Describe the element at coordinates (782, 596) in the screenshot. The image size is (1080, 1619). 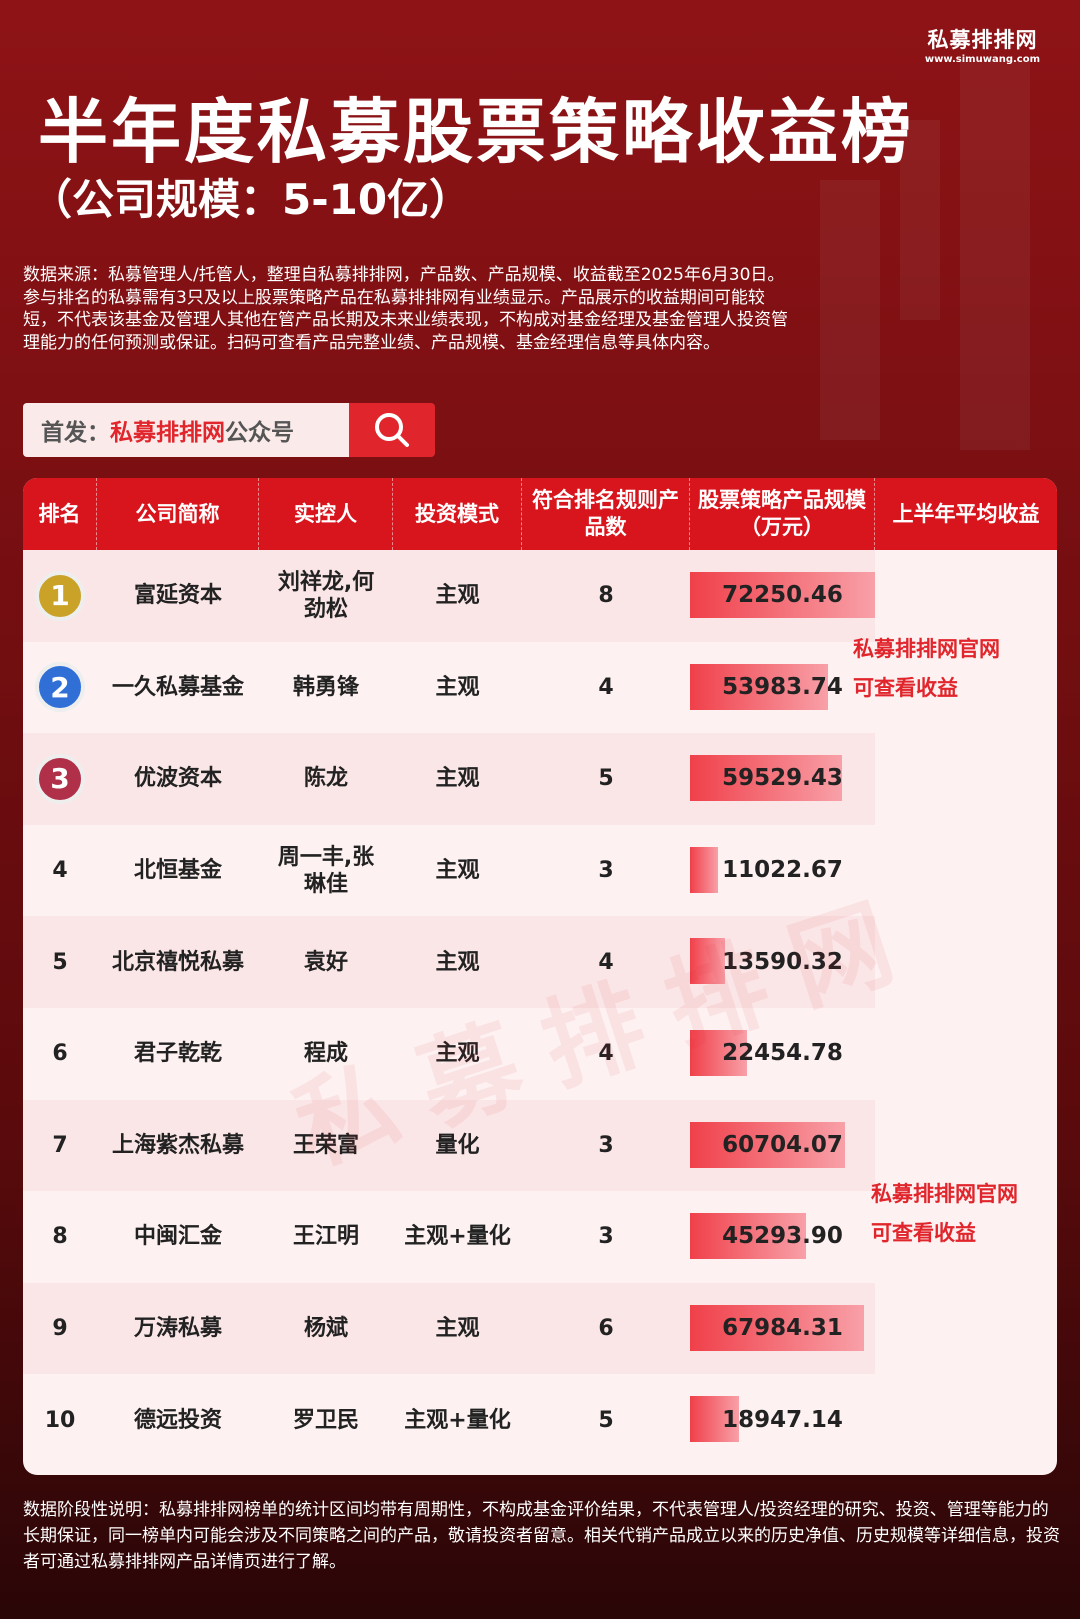
I see `size-cell: 72250.46` at that location.